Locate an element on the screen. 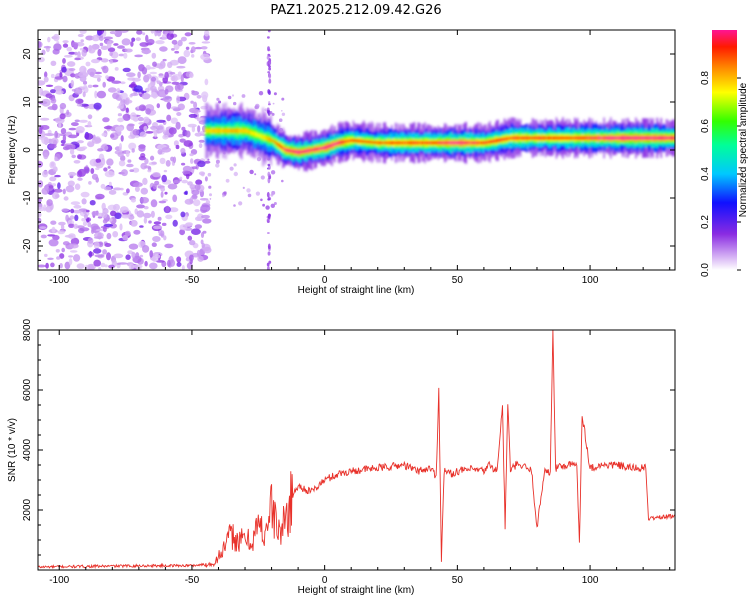  streak-blob is located at coordinates (268, 267).